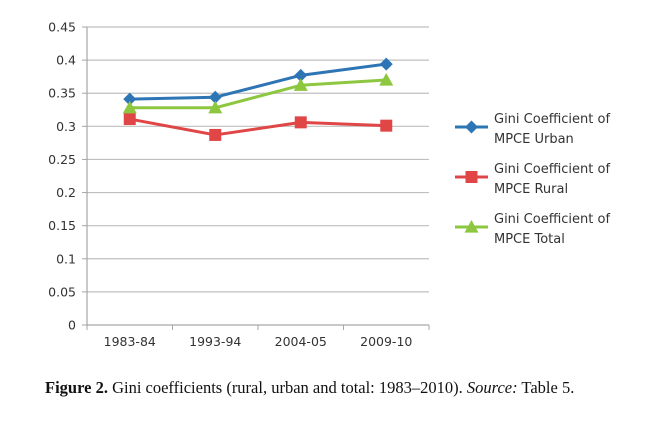  I want to click on y-tick-label: 0.05, so click(62, 291).